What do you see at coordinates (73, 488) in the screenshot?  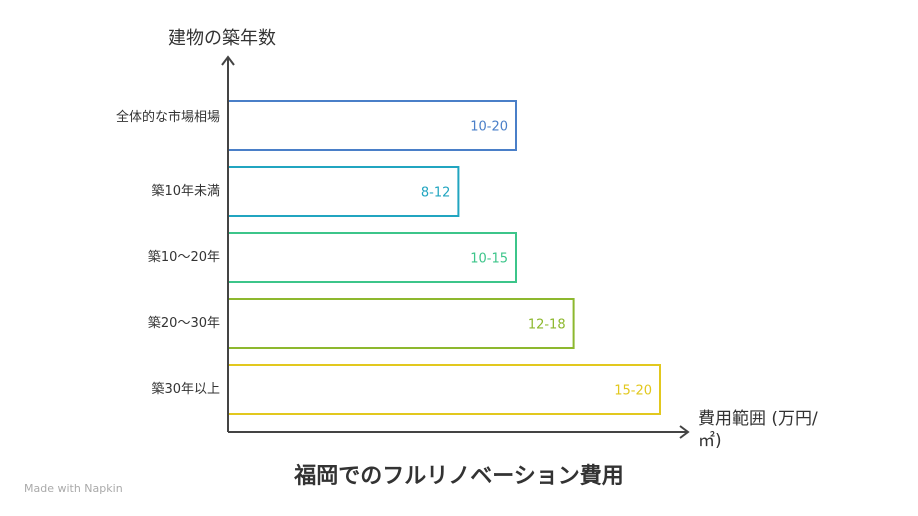 I see `watermark: Made with Napkin` at bounding box center [73, 488].